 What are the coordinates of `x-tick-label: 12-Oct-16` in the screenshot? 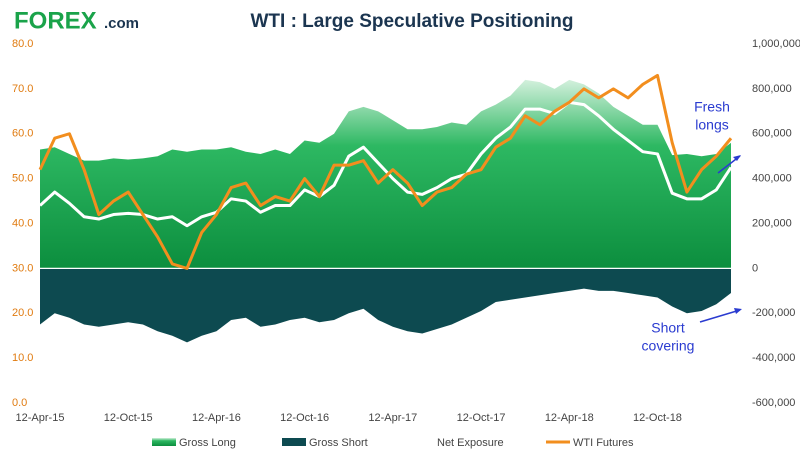 It's located at (304, 418).